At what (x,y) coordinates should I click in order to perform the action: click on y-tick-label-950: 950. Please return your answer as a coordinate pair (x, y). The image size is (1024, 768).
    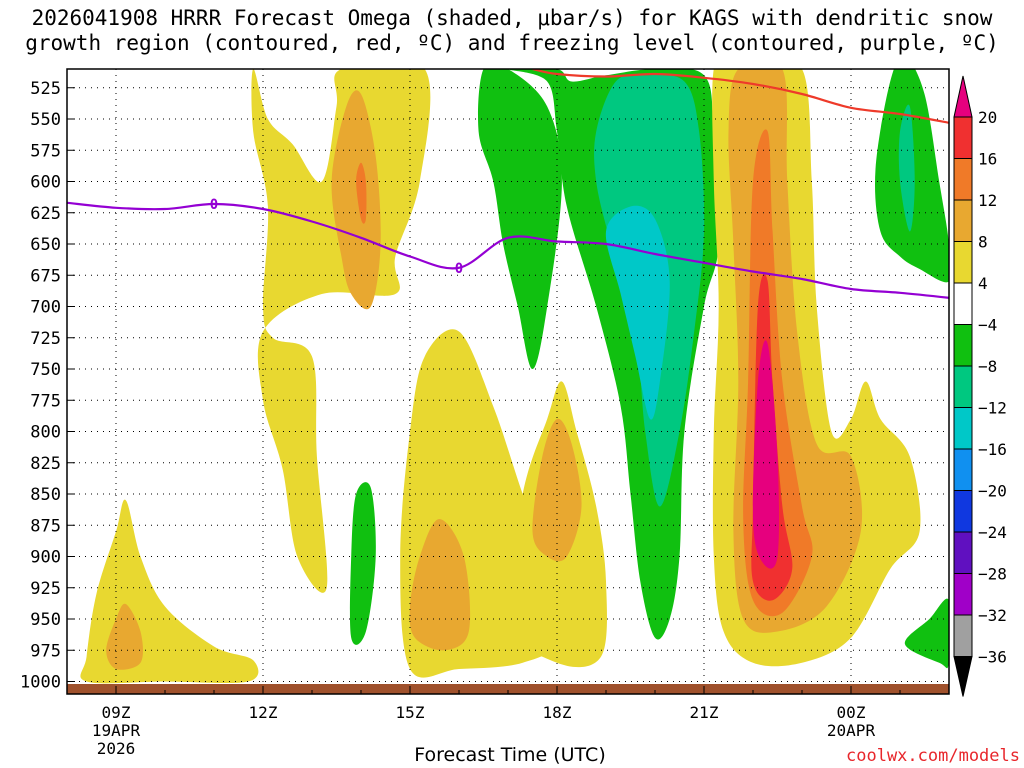
    Looking at the image, I should click on (45, 620).